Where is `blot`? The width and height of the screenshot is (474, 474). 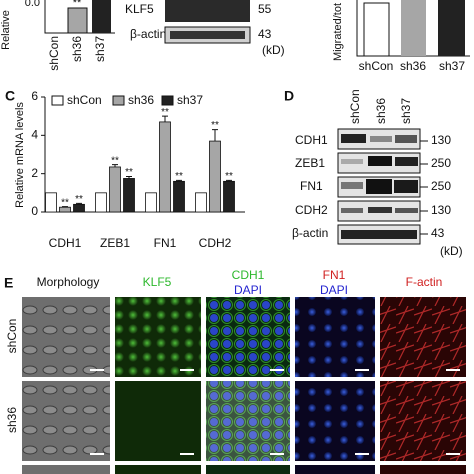 blot is located at coordinates (379, 186).